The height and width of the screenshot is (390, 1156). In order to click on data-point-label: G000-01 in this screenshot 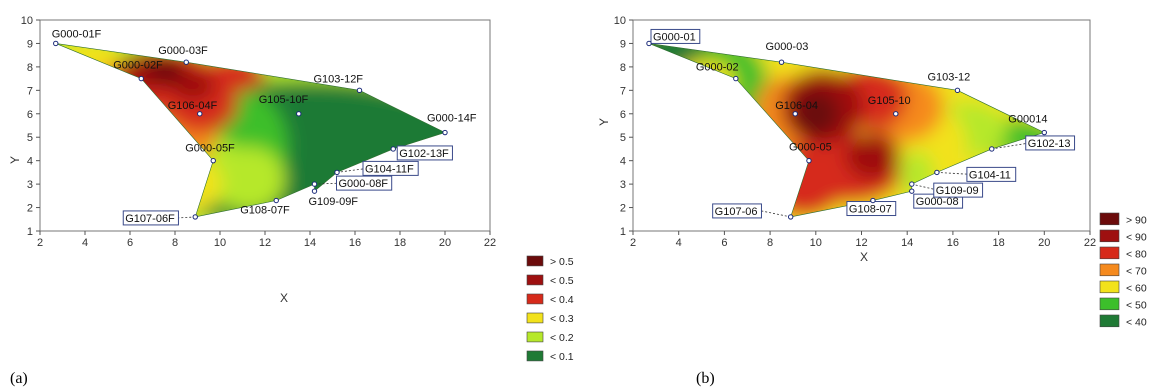, I will do `click(674, 37)`.